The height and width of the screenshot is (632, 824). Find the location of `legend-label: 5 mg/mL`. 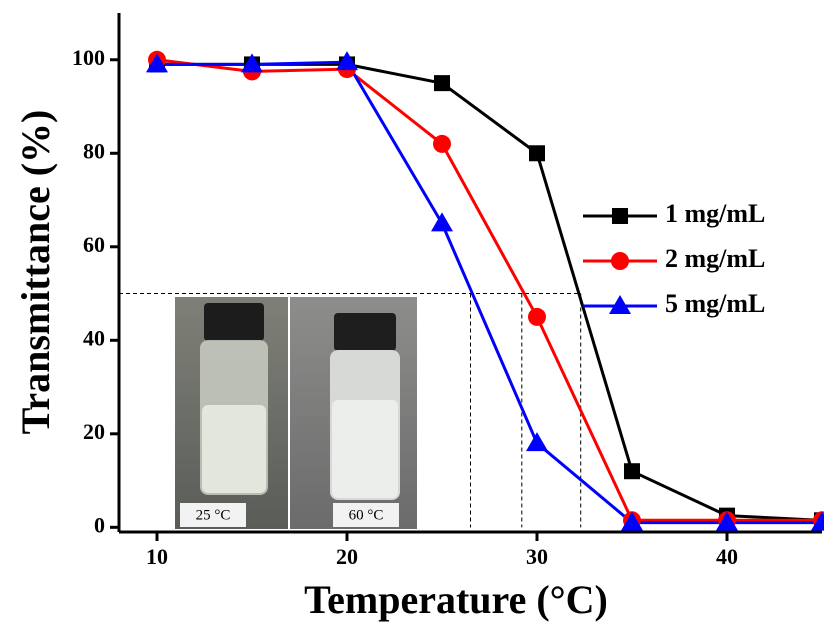

legend-label: 5 mg/mL is located at coordinates (715, 303).